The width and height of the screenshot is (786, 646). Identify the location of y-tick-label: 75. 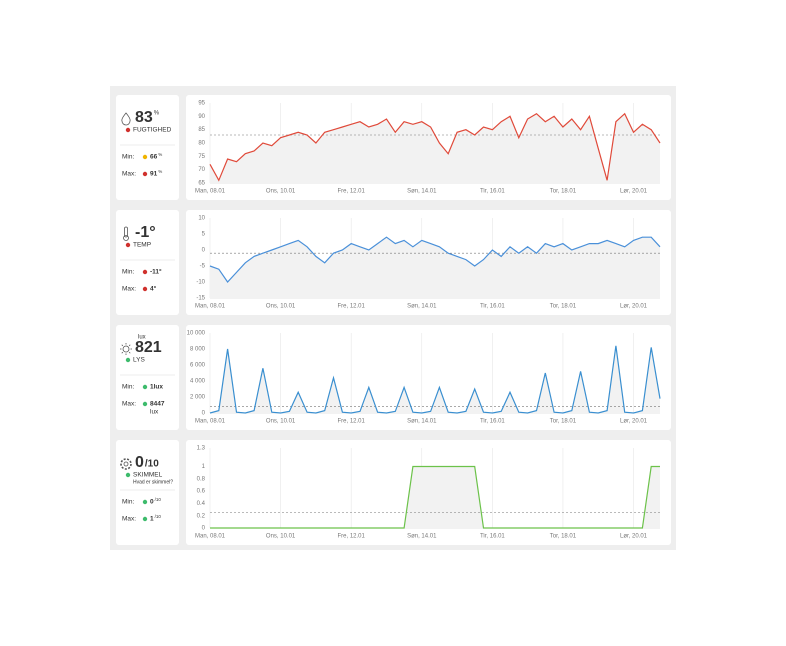
(201, 157).